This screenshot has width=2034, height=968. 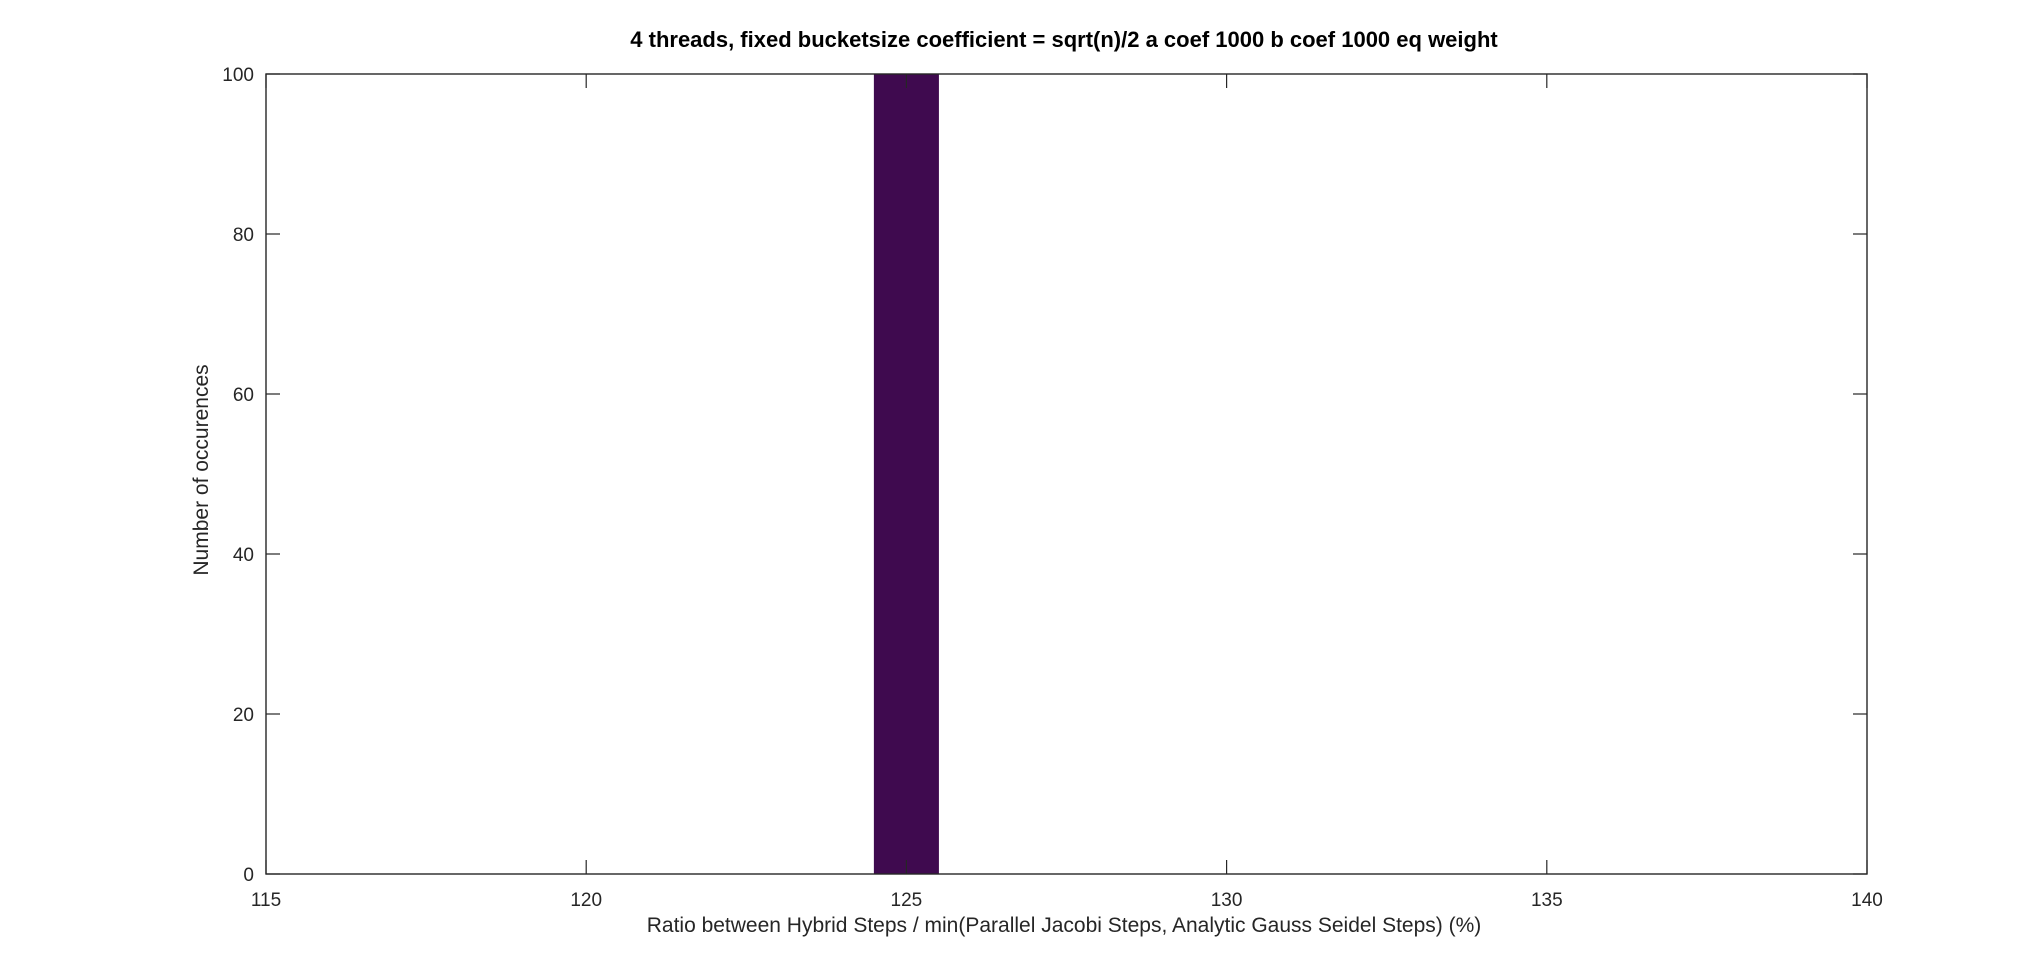 I want to click on x-tick-label: 125, so click(x=907, y=900).